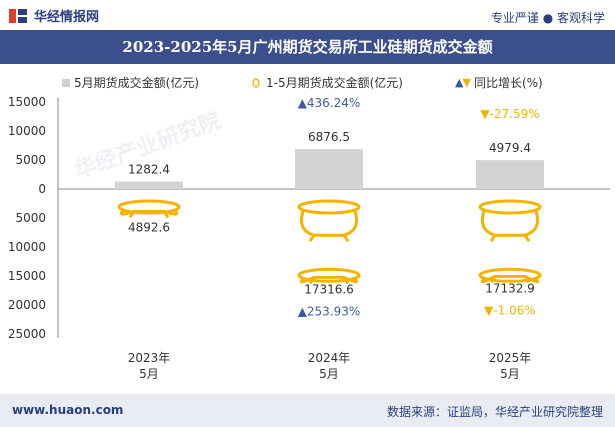 This screenshot has width=615, height=427. Describe the element at coordinates (307, 15) in the screenshot. I see `top-bar: 华经情报网 专业严谨 ● 客观科学` at that location.